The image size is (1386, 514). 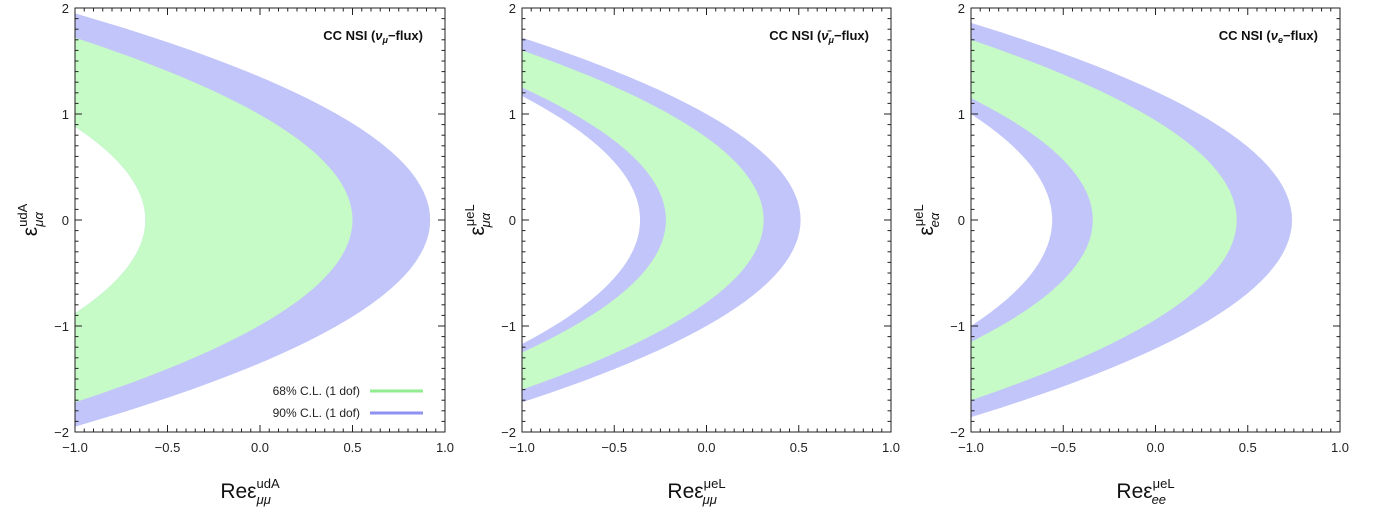 What do you see at coordinates (348, 402) in the screenshot?
I see `legend: 68% C.L. (1 dof) 90% C.L. (1 dof)` at bounding box center [348, 402].